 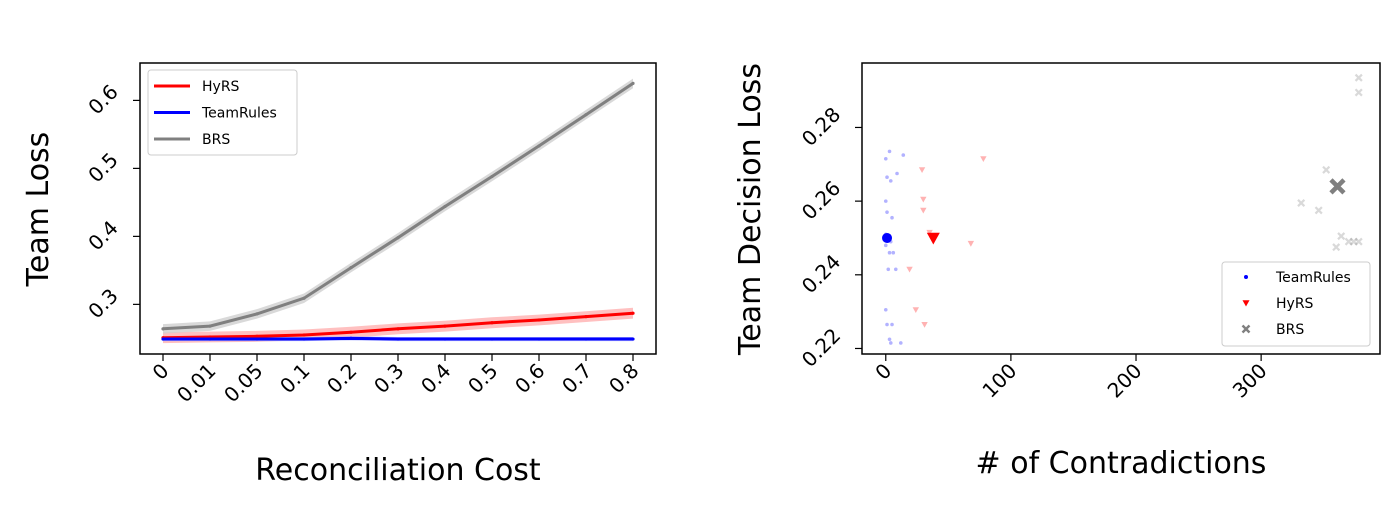 I want to click on left-x-tick-label: 0.01, so click(x=196, y=383).